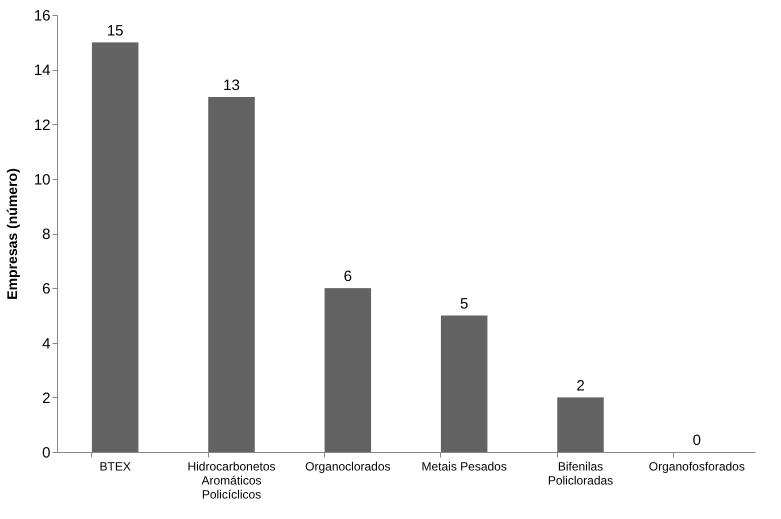 The height and width of the screenshot is (519, 781). Describe the element at coordinates (697, 440) in the screenshot. I see `data-label: 0` at that location.